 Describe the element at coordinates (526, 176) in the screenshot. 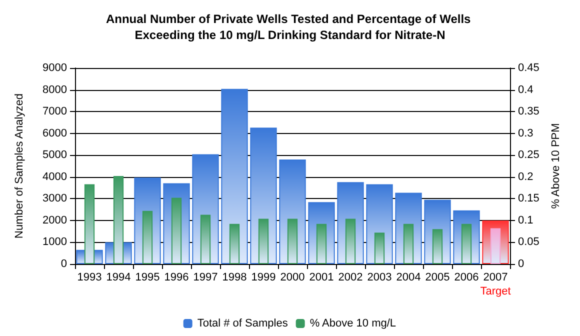

I see `y2-tick-label: 0.2` at that location.